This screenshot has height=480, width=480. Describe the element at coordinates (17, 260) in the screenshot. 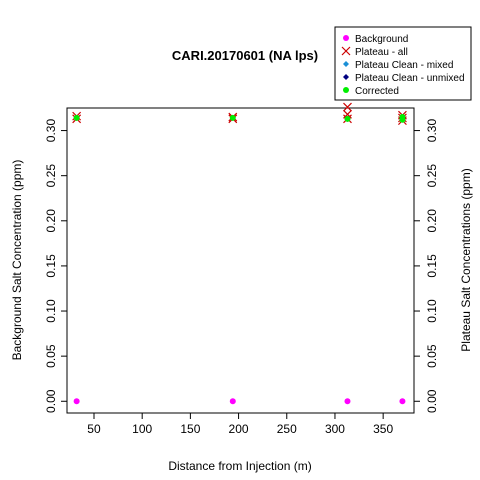

I see `y-axis-label: Background Salt Concentration (ppm)` at that location.